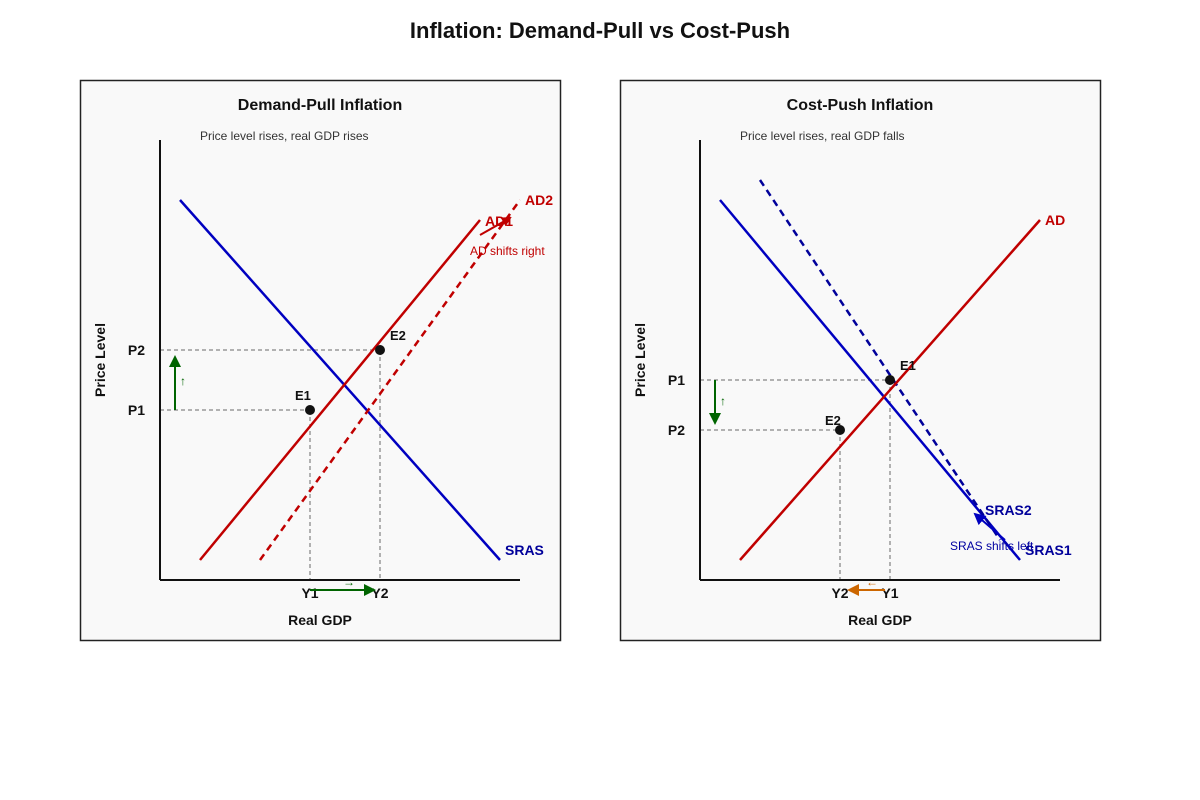 The image size is (1200, 800). Describe the element at coordinates (499, 221) in the screenshot. I see `ad1-label: AD1` at that location.